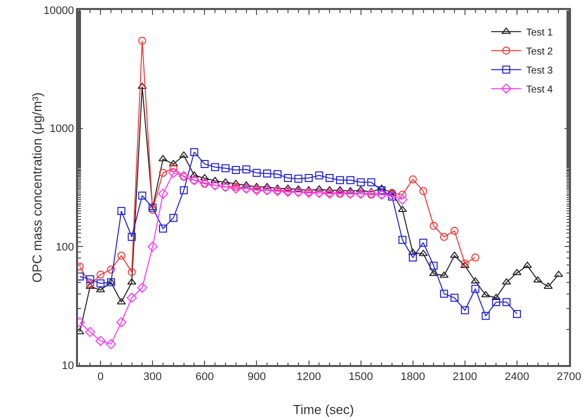  Describe the element at coordinates (68, 366) in the screenshot. I see `y-tick-label: 10` at that location.